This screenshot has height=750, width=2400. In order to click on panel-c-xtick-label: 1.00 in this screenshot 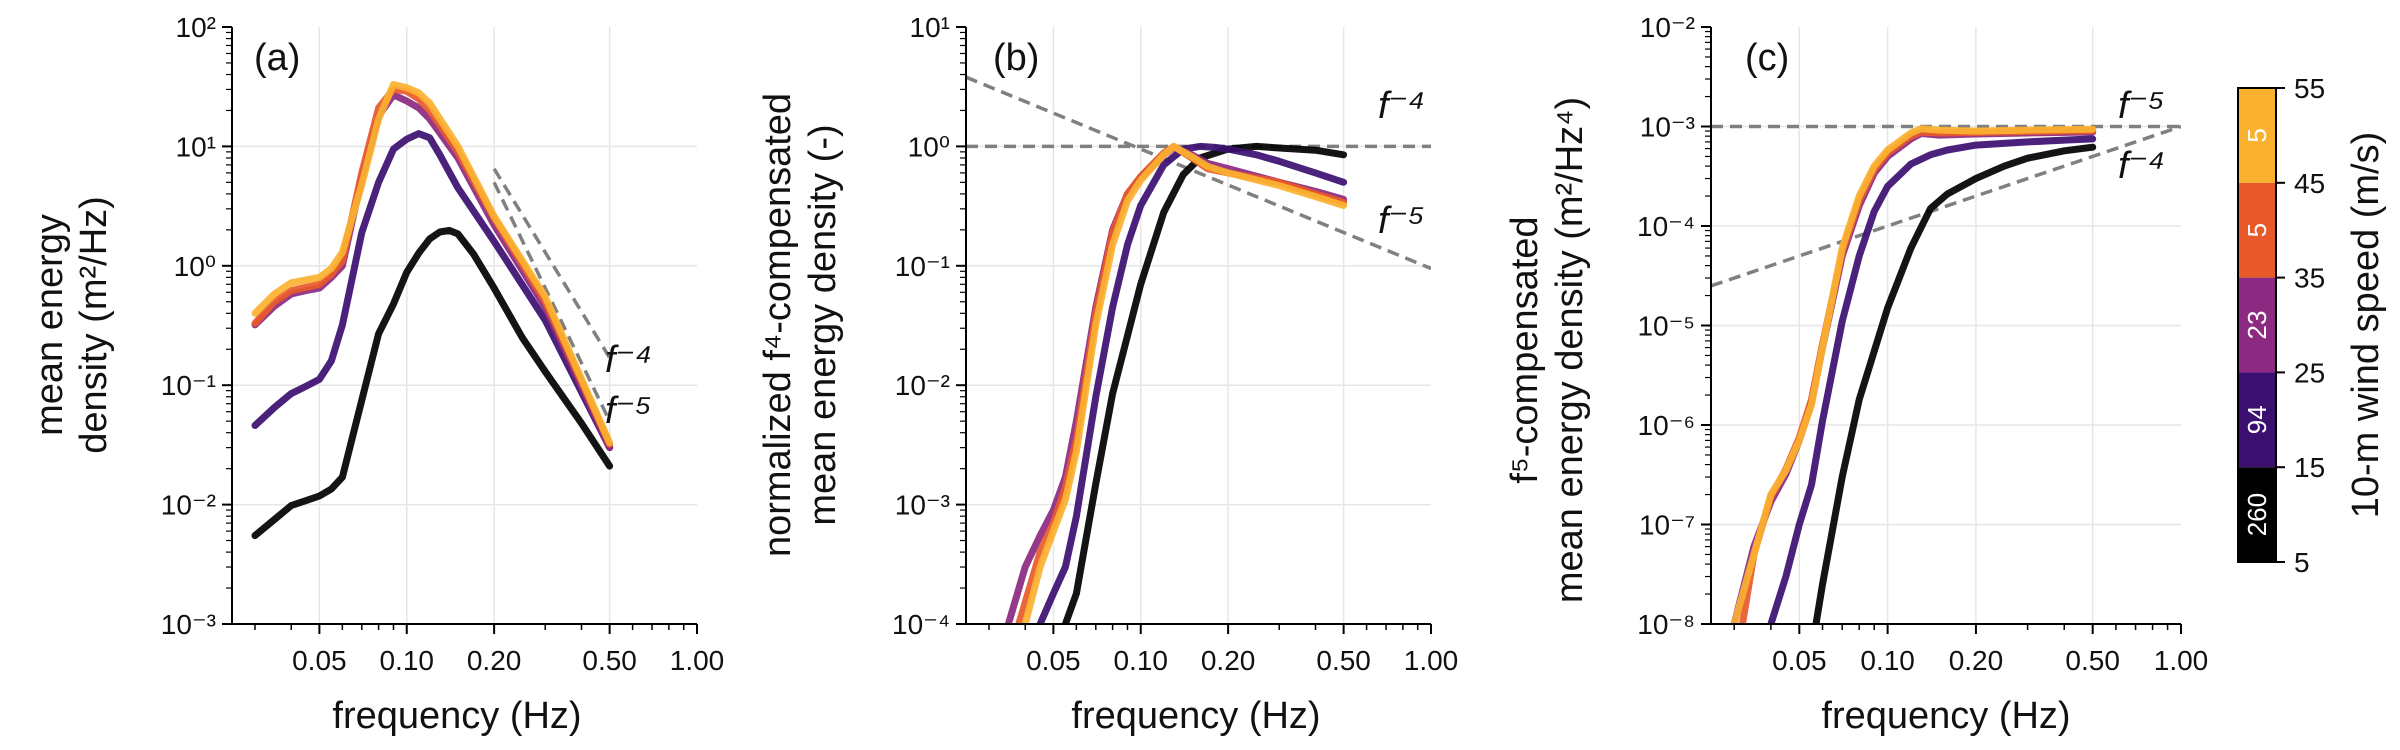, I will do `click(2181, 660)`.